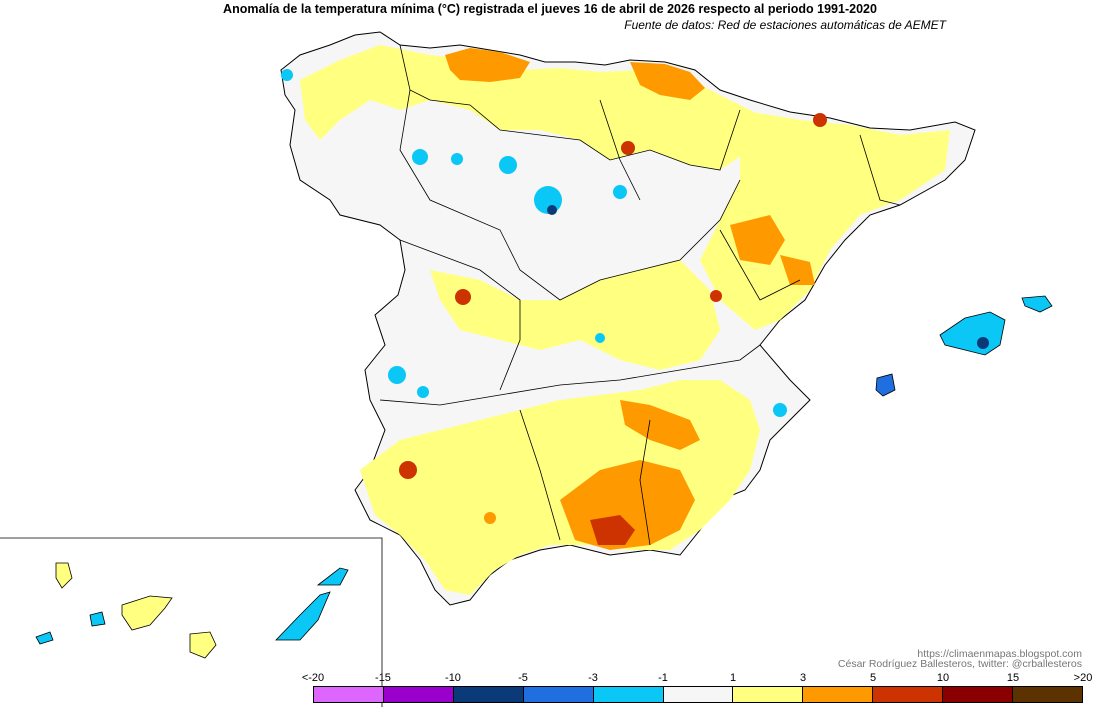  I want to click on canary-lanzarote, so click(332, 576).